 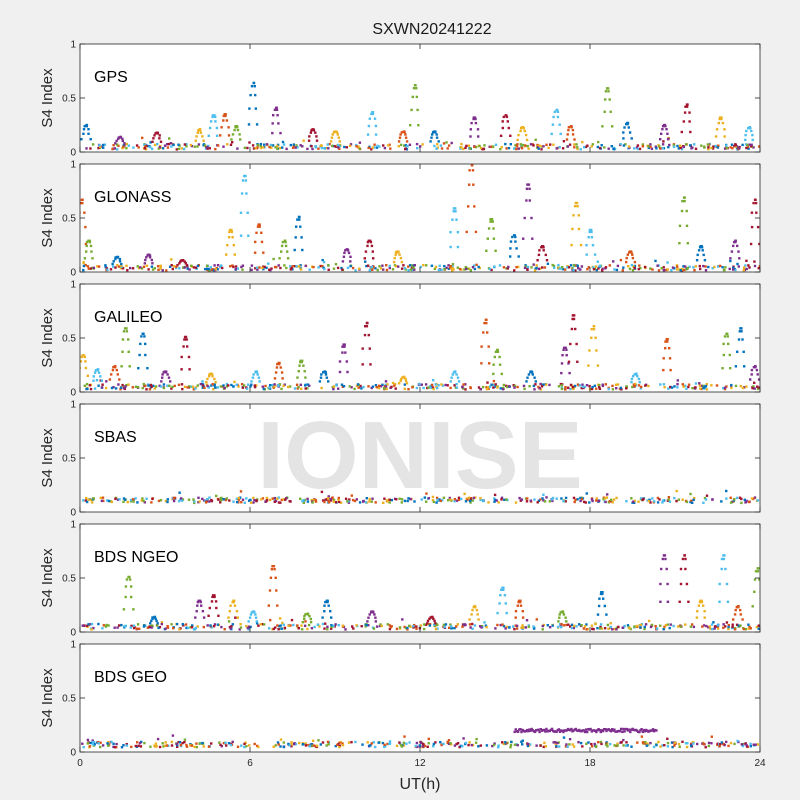 I want to click on y-tick-label: 1, so click(x=73, y=645).